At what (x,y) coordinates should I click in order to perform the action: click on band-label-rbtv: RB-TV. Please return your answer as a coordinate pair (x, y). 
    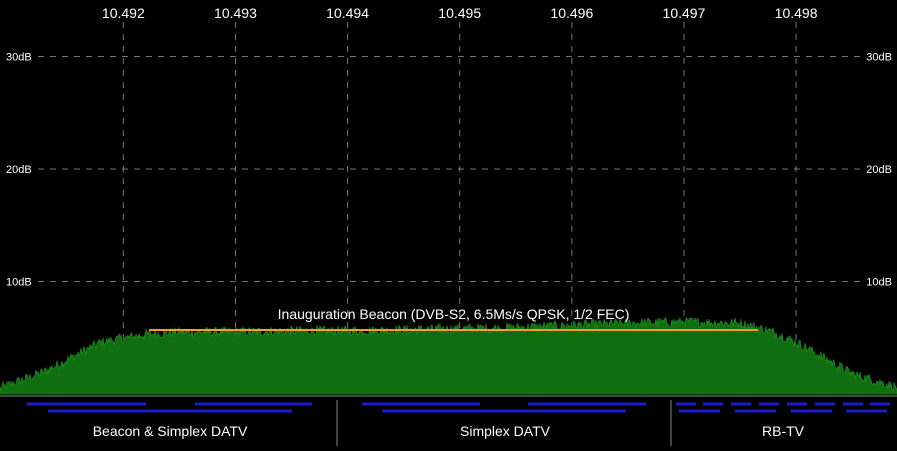
    Looking at the image, I should click on (783, 431).